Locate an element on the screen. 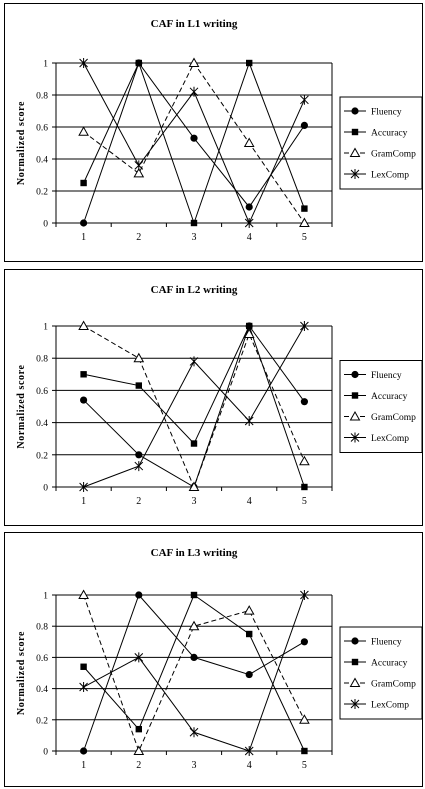  chart-title: CAF in L2 writing is located at coordinates (194, 290).